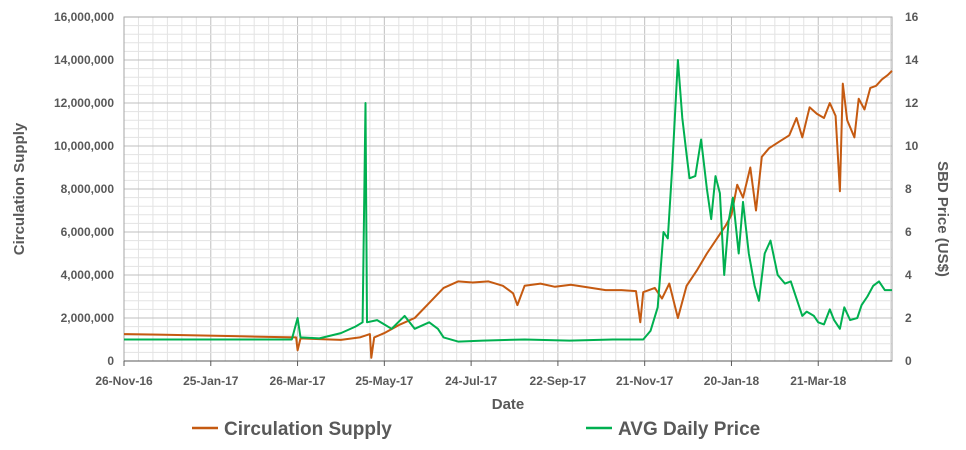  Describe the element at coordinates (308, 429) in the screenshot. I see `legend-label-circulation-supply: Circulation Supply` at that location.